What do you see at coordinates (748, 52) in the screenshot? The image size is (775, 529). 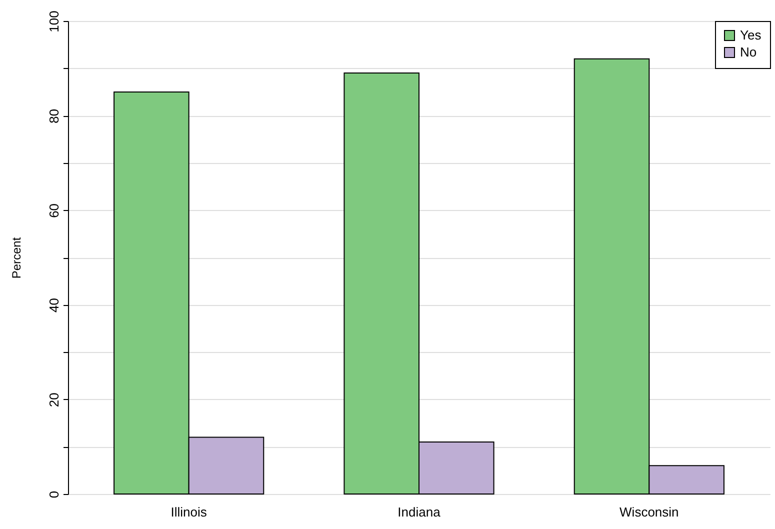 I see `legend-label: No` at bounding box center [748, 52].